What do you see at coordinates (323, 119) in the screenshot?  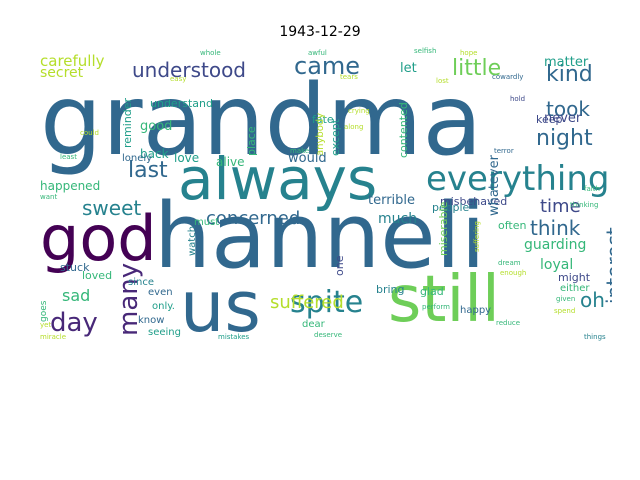 I see `cloud-word: fate` at bounding box center [323, 119].